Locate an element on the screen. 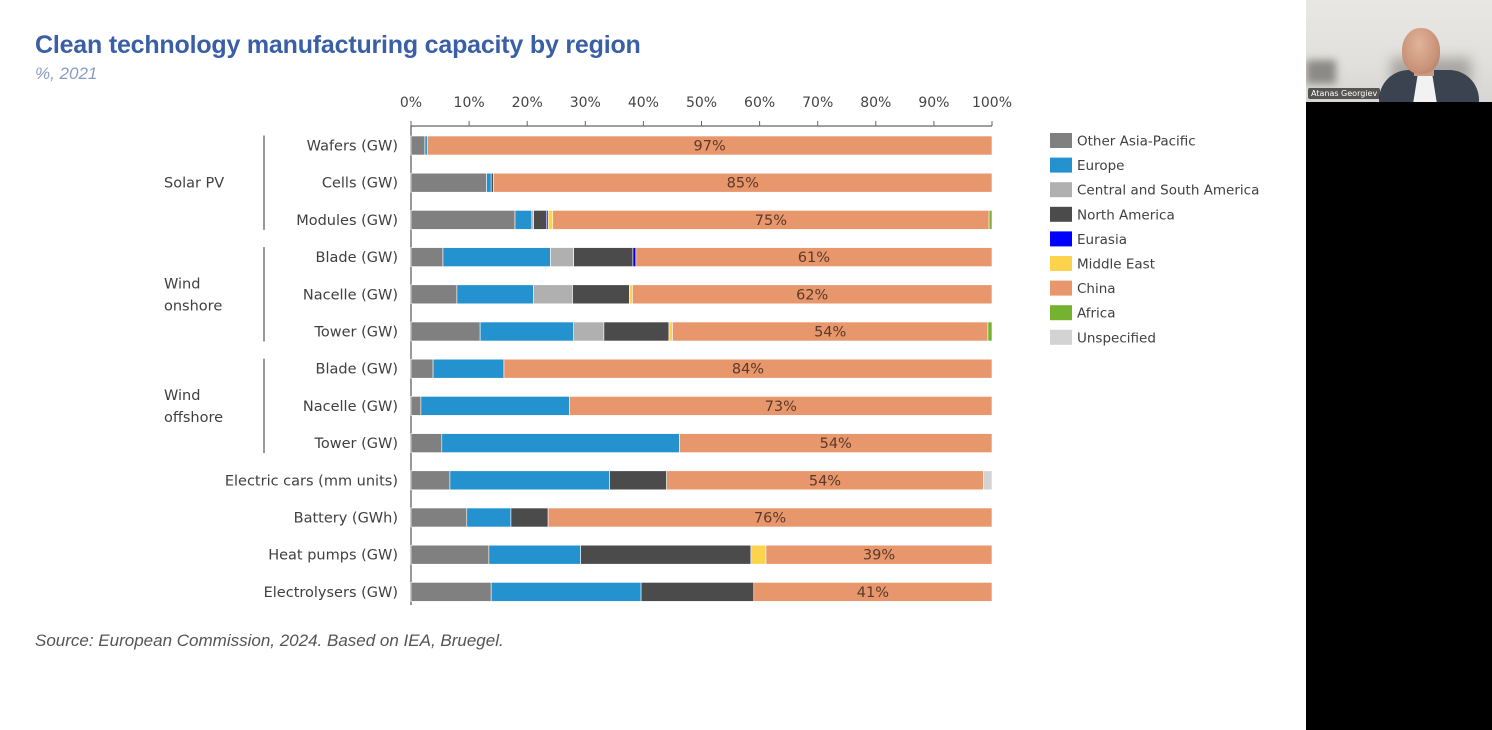 This screenshot has height=730, width=1492. data-label: 62% is located at coordinates (812, 295).